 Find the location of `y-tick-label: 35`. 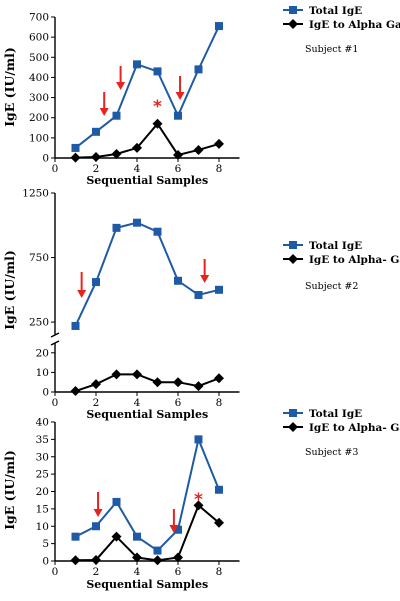

y-tick-label: 35 is located at coordinates (42, 440).